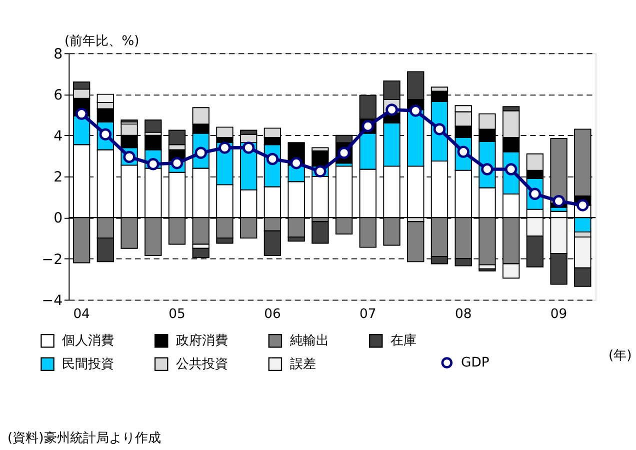 The height and width of the screenshot is (450, 636). Describe the element at coordinates (52, 300) in the screenshot. I see `y-tick-label: −4` at that location.